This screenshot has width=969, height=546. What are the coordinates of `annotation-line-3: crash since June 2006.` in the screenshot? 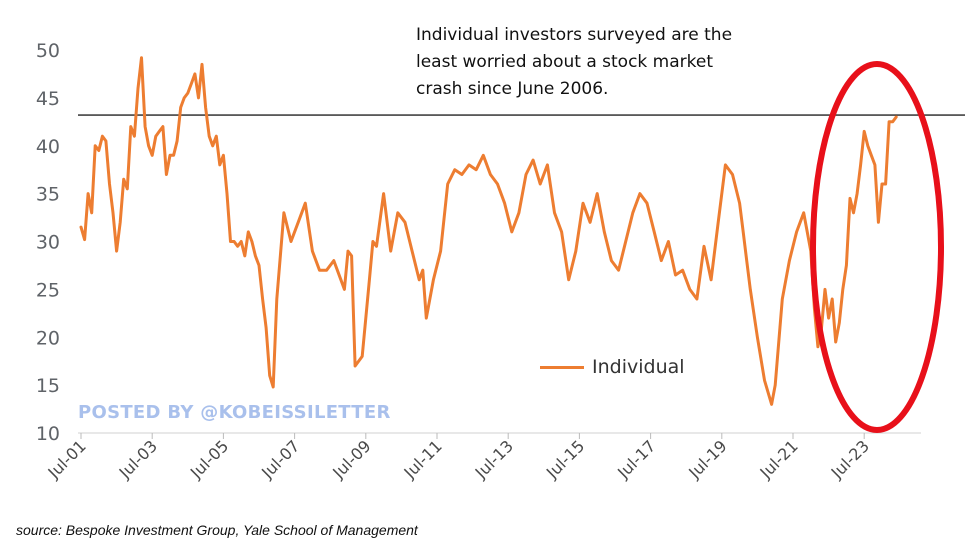 It's located at (512, 89).